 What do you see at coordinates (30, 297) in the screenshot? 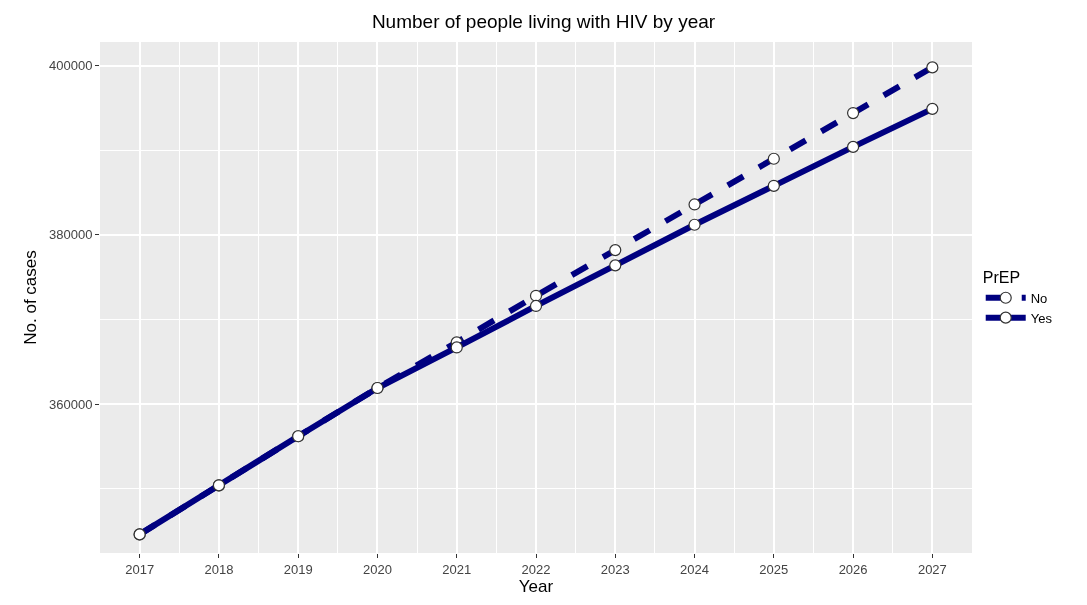
I see `y-axis-title: No. of cases` at bounding box center [30, 297].